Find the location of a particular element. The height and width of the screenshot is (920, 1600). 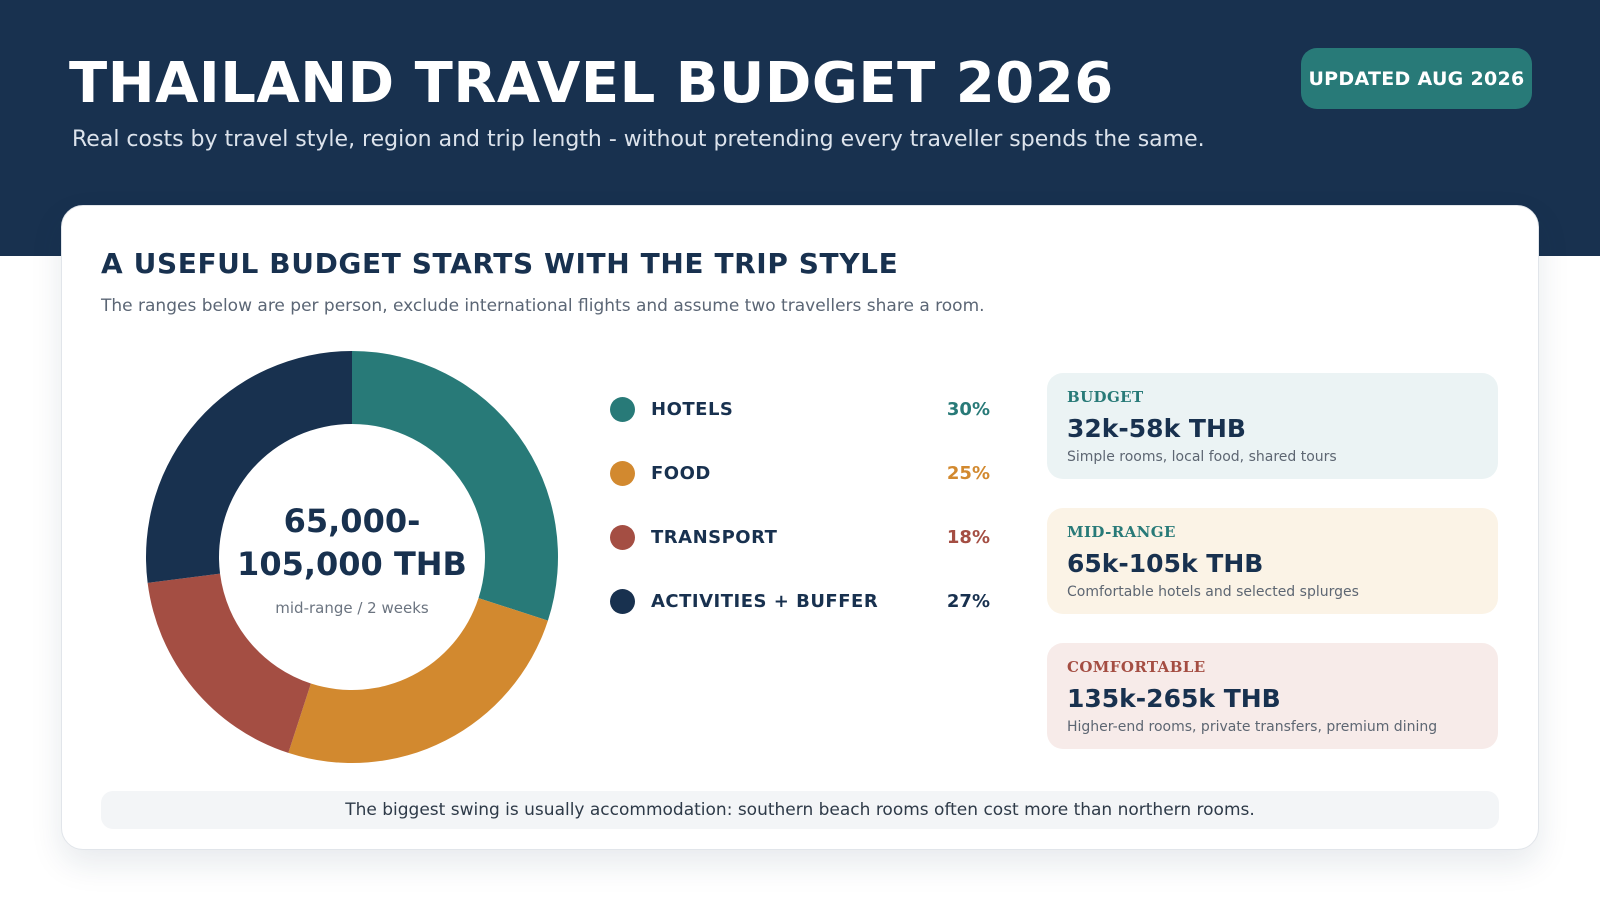

tier-range: 135k-265k THB is located at coordinates (1174, 698).